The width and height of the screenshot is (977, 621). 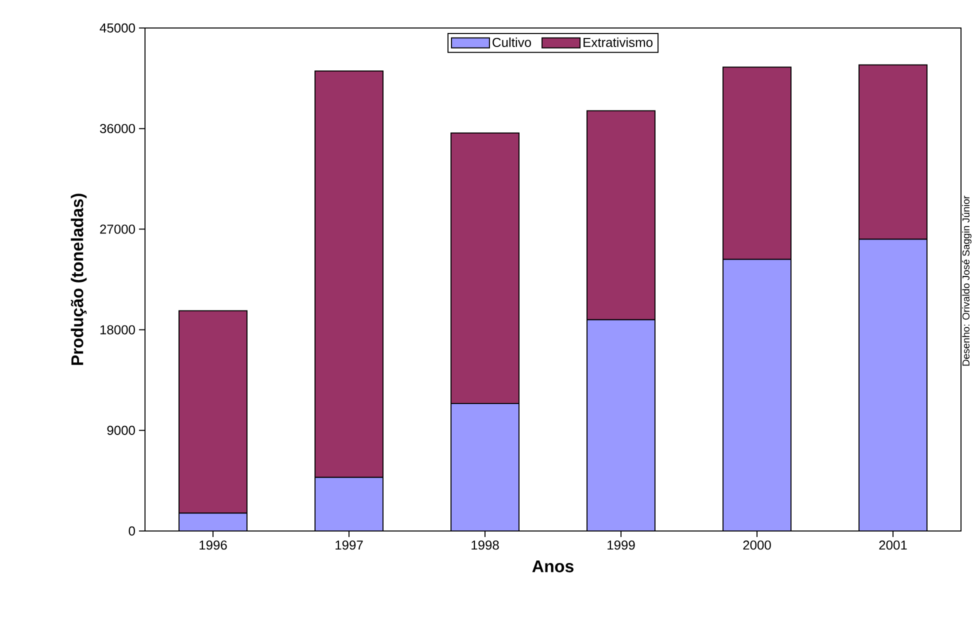 What do you see at coordinates (618, 42) in the screenshot?
I see `legend-label: Extrativismo` at bounding box center [618, 42].